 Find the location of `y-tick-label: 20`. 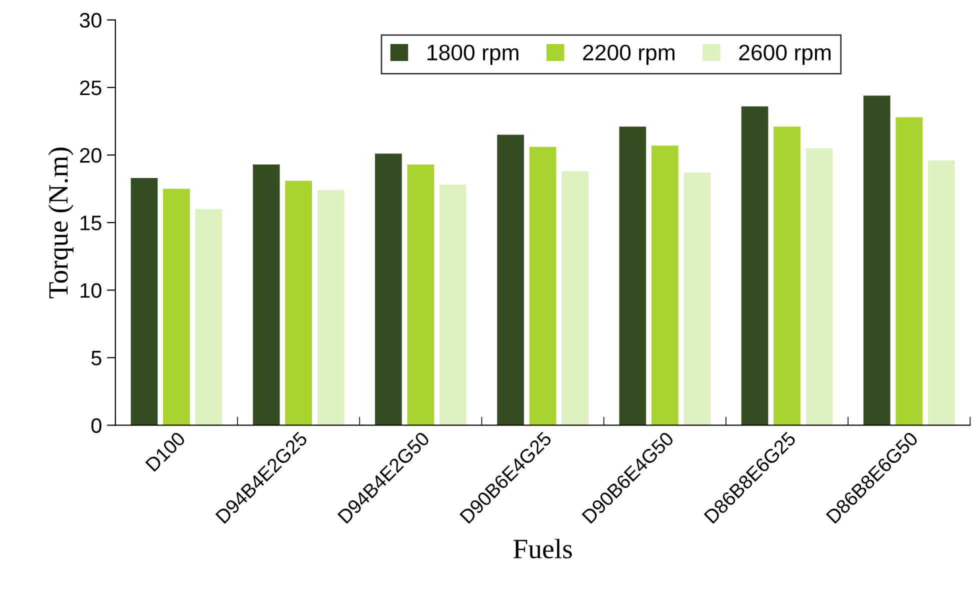

y-tick-label: 20 is located at coordinates (91, 155).